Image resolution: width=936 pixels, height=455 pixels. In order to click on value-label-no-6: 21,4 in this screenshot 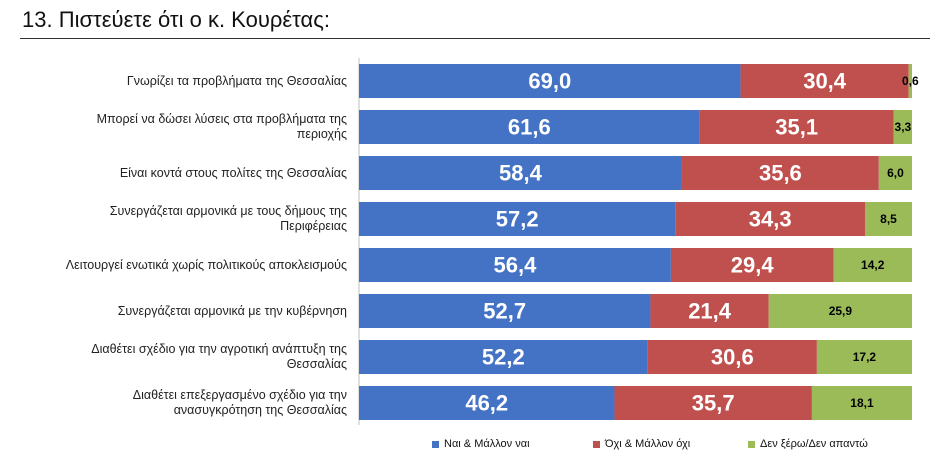, I will do `click(710, 311)`.